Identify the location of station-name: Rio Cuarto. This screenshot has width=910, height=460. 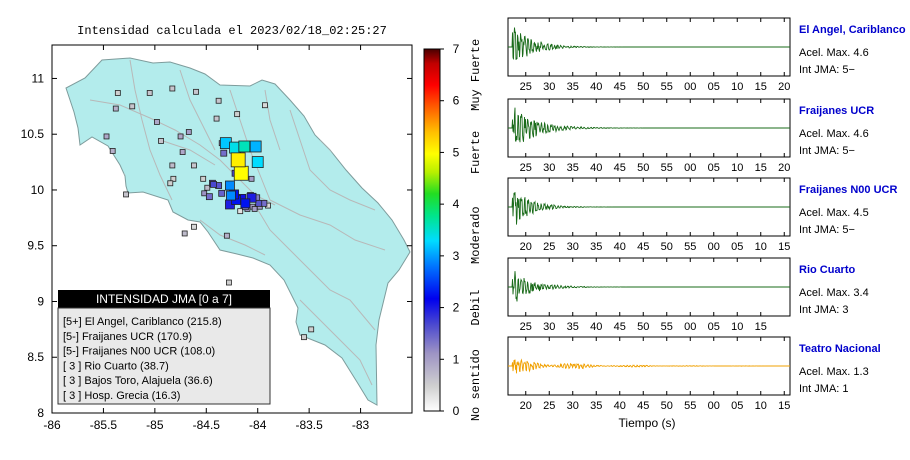
(827, 270).